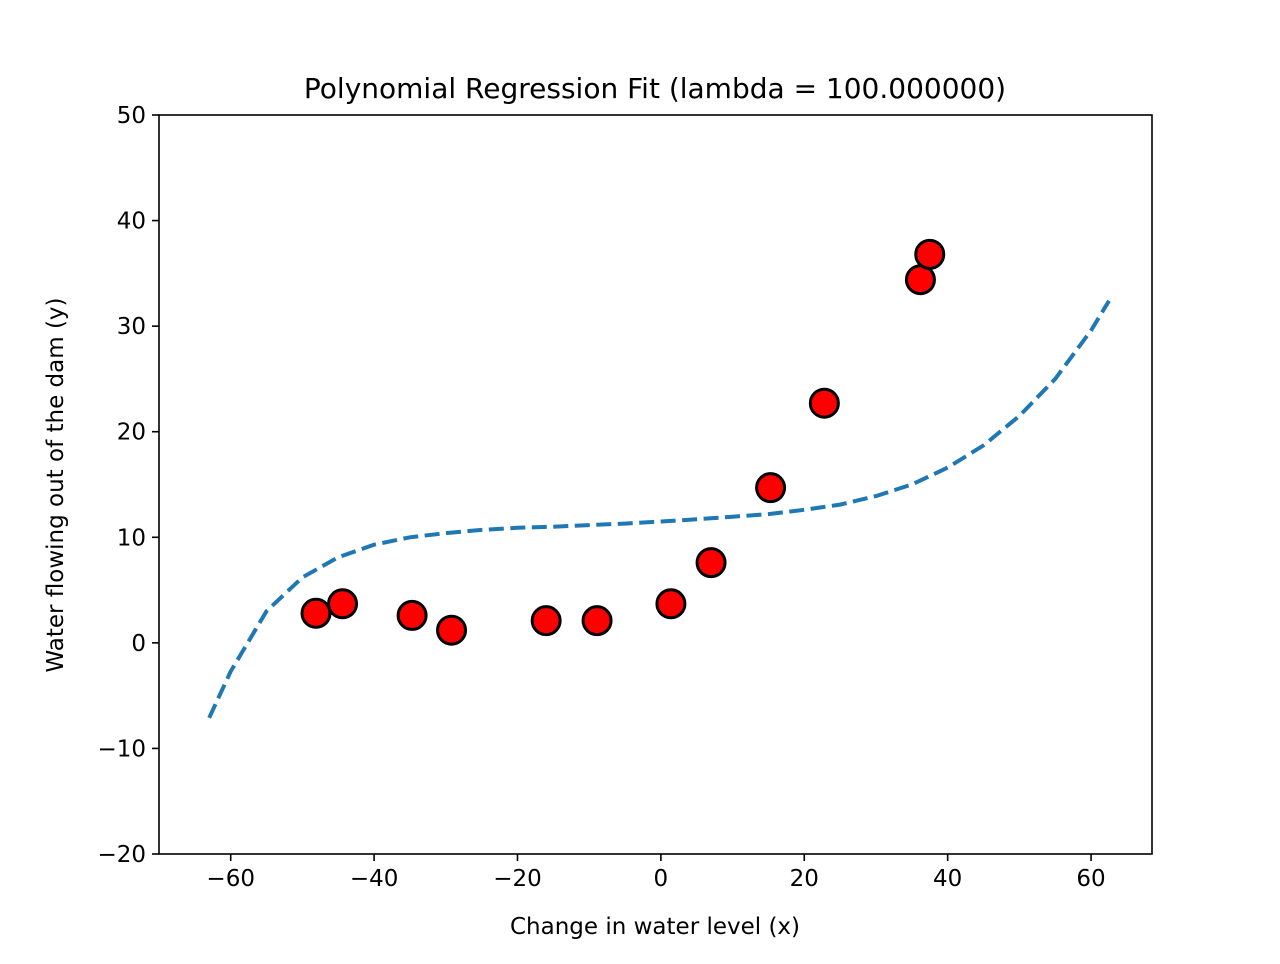  I want to click on y-tick-label: 0, so click(138, 644).